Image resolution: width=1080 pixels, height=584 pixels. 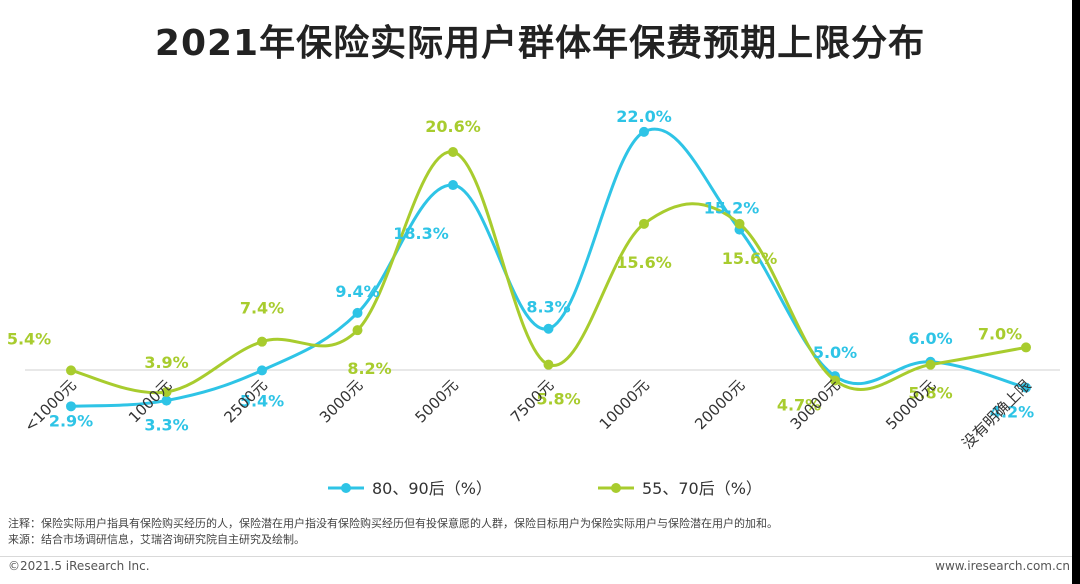 I want to click on data-label-0-0: 2.9%, so click(x=71, y=420).